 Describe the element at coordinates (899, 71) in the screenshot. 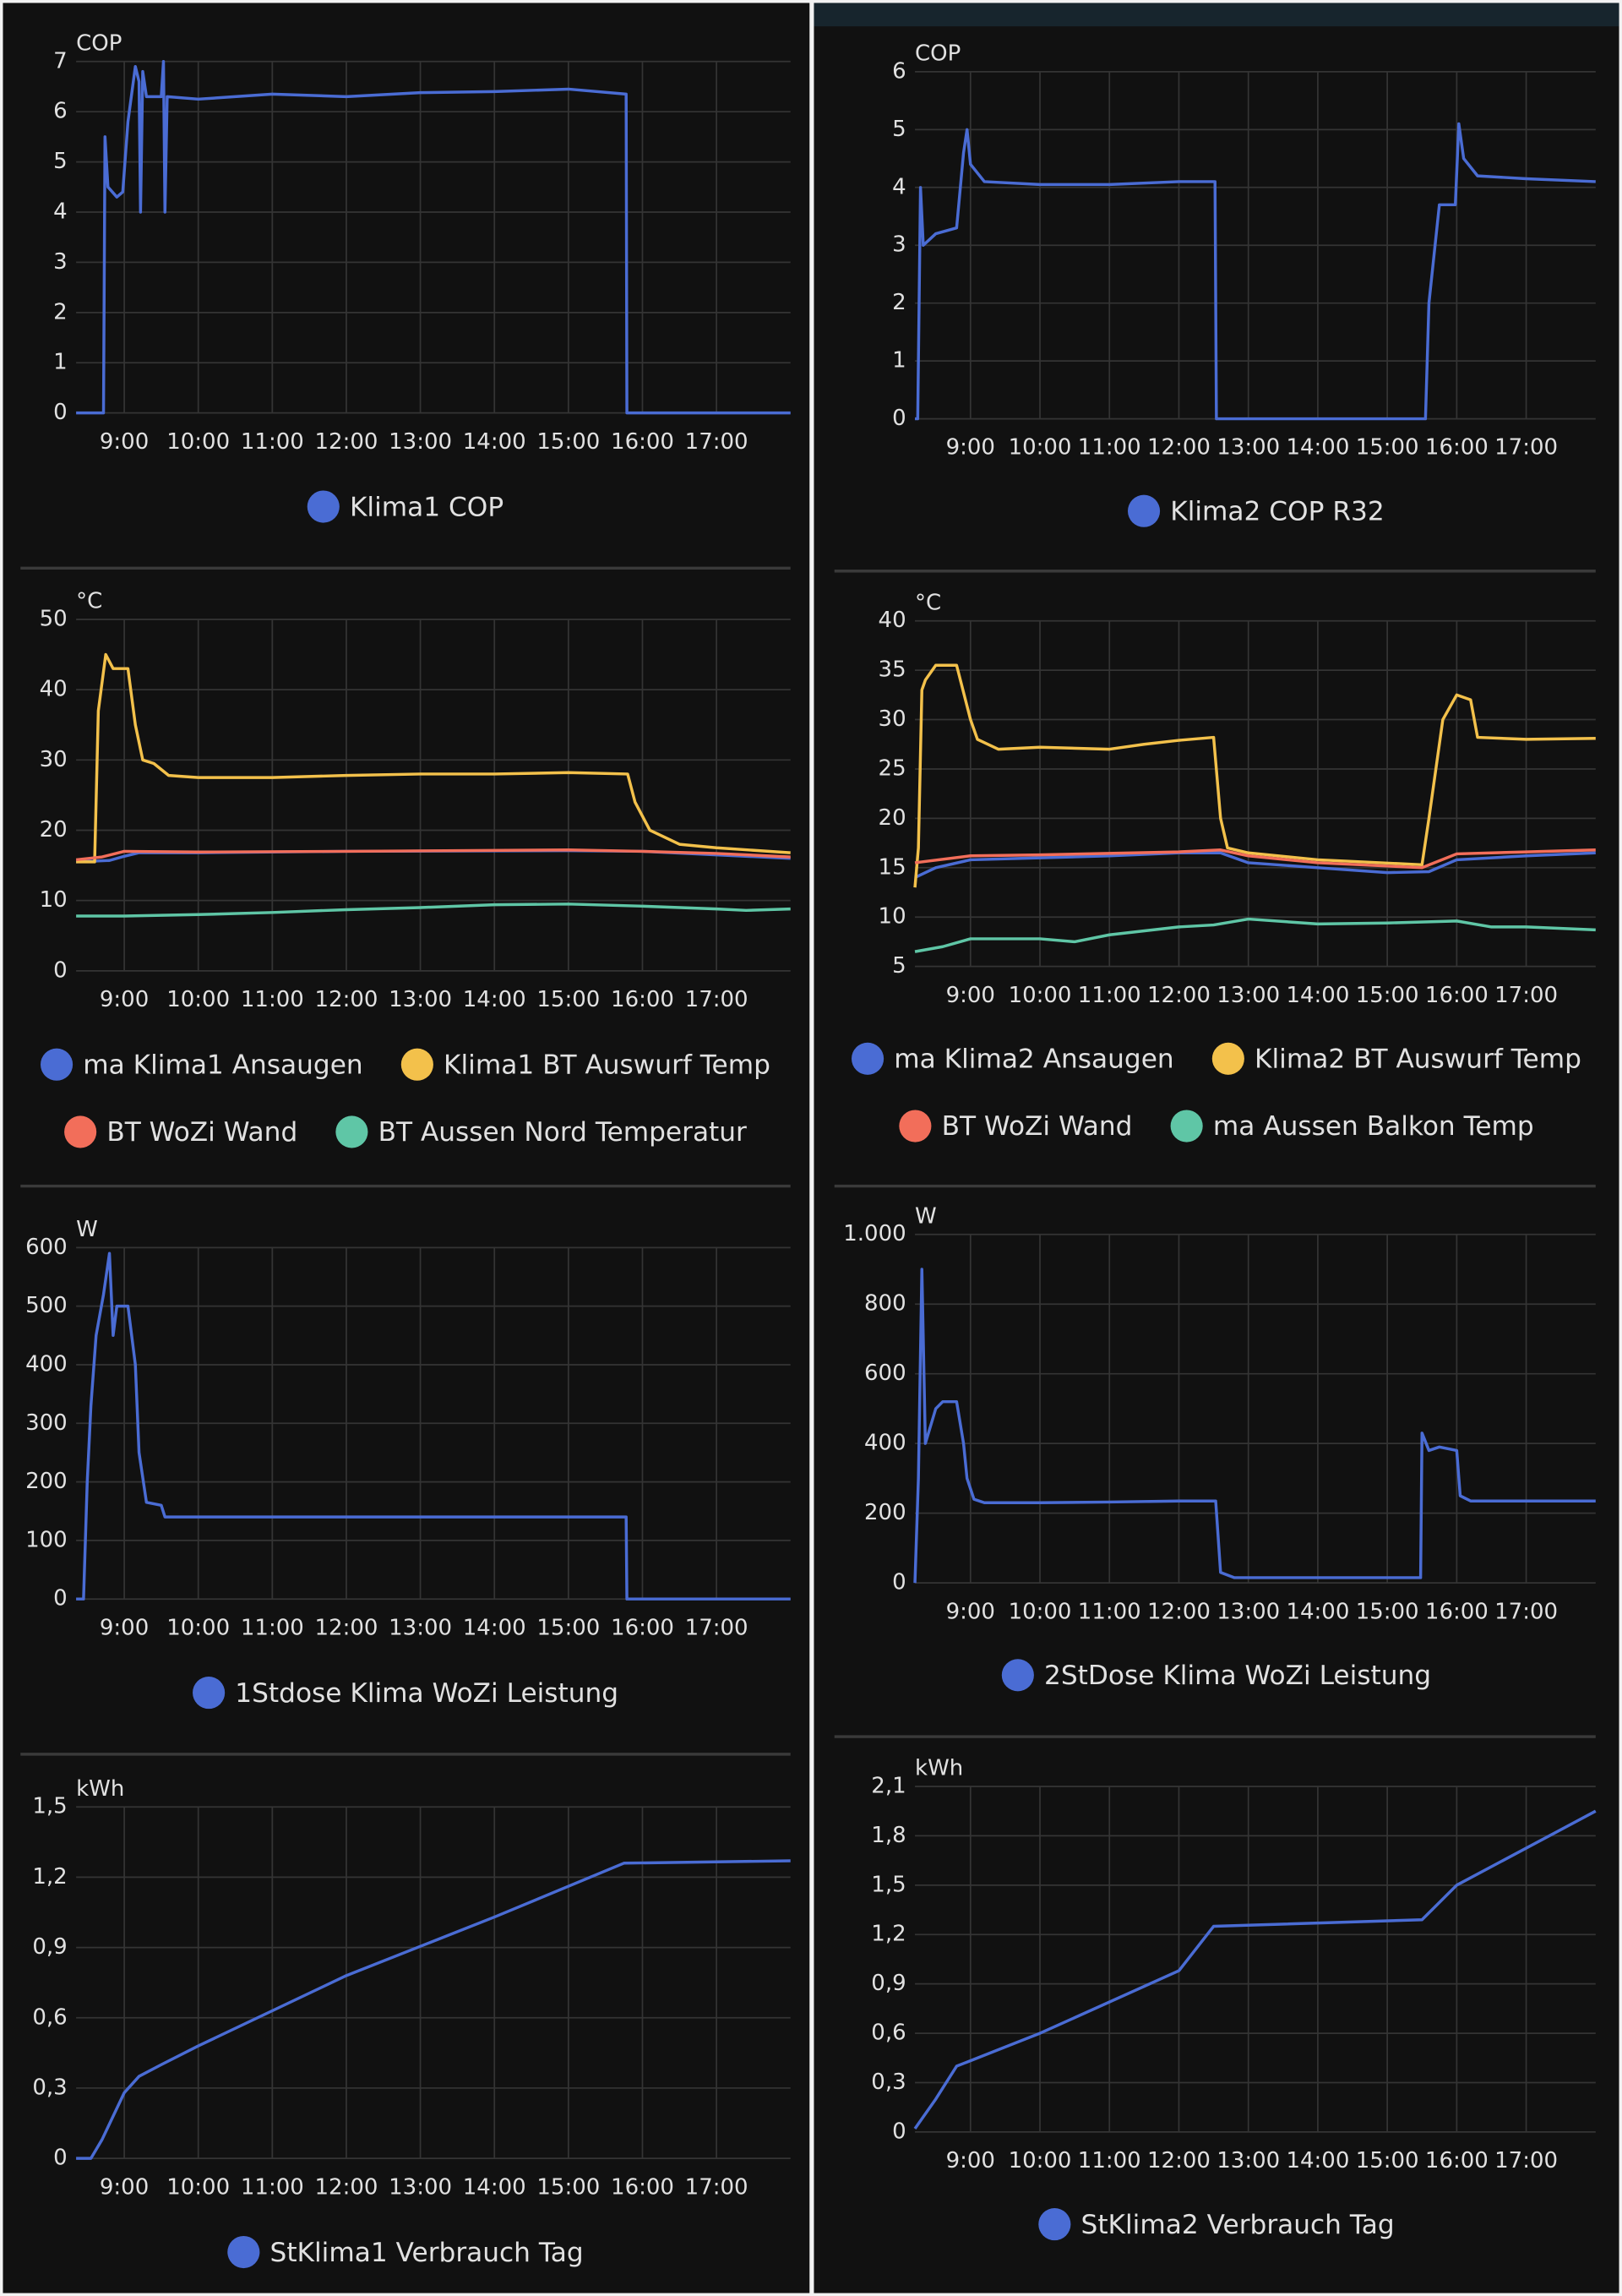

I see `y-tick-label: 6` at that location.